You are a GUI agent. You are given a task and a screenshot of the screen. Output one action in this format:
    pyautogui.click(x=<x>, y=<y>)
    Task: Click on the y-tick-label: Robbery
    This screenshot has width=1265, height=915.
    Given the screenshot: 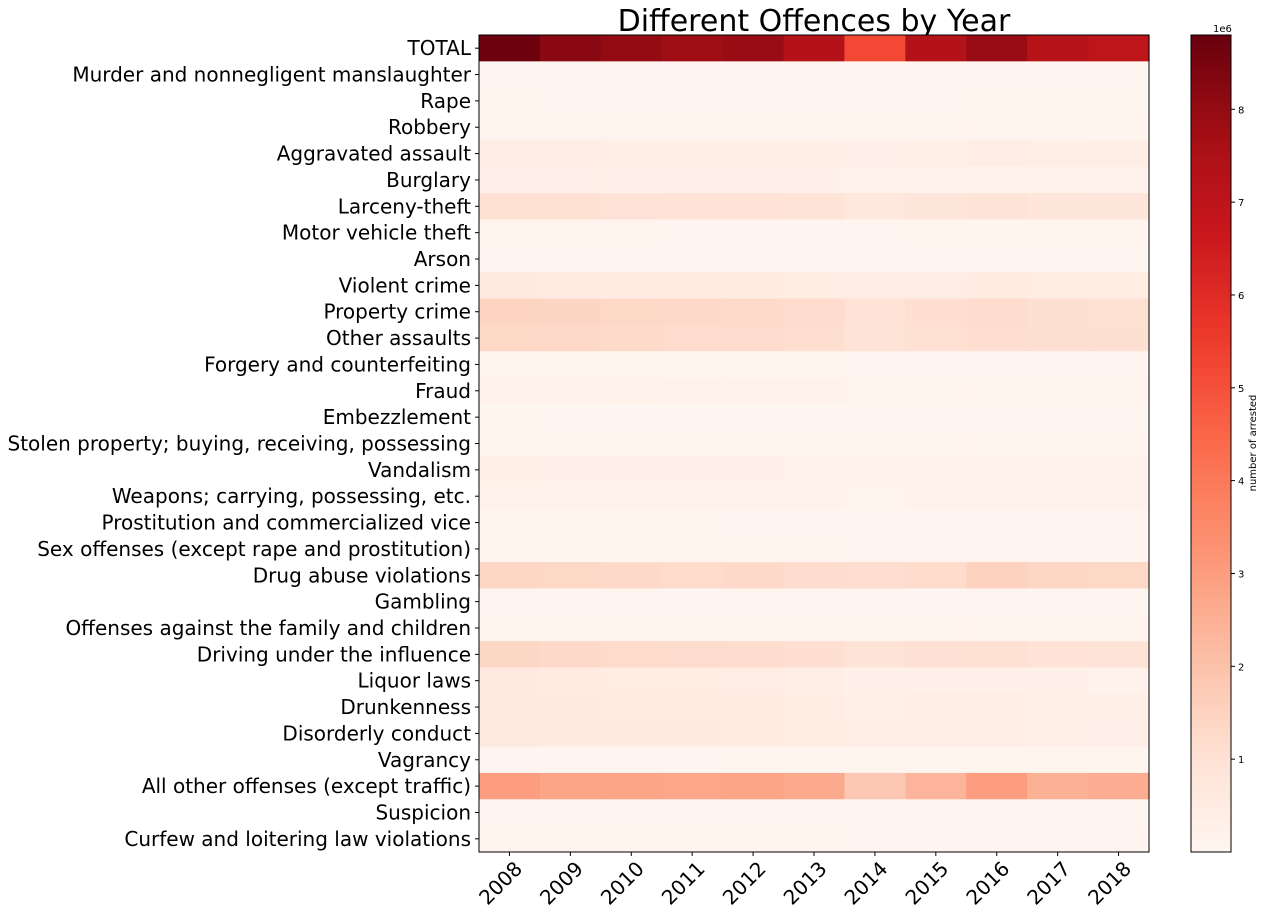 What is the action you would take?
    pyautogui.click(x=429, y=127)
    